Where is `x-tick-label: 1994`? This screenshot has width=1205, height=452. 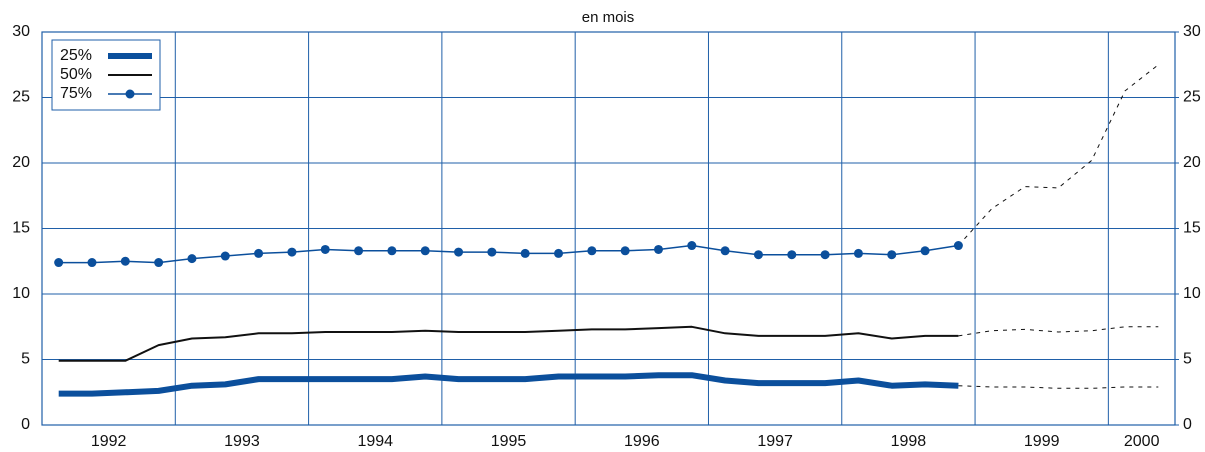
x-tick-label: 1994 is located at coordinates (375, 441).